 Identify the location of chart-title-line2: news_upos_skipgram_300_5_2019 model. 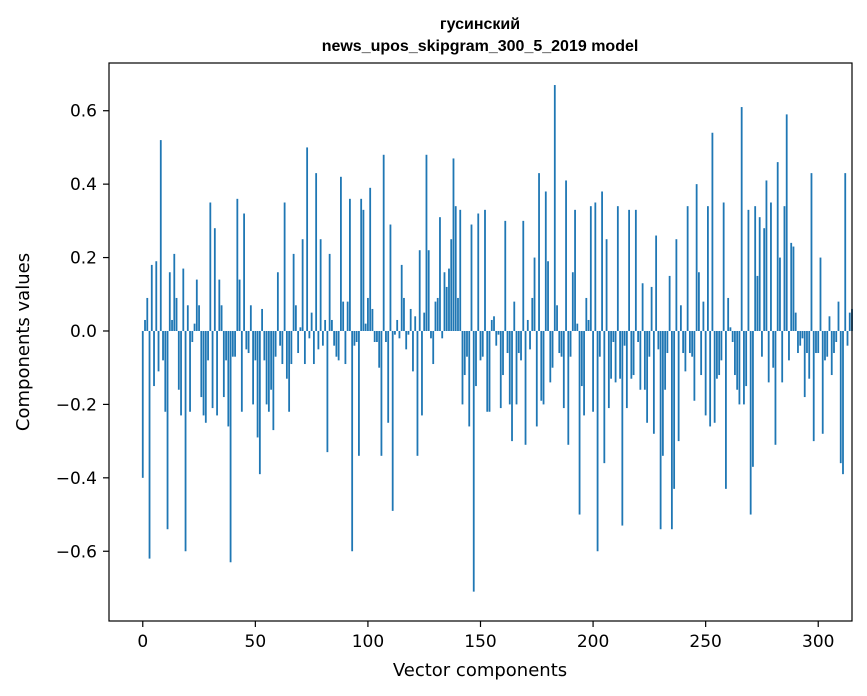
(480, 46).